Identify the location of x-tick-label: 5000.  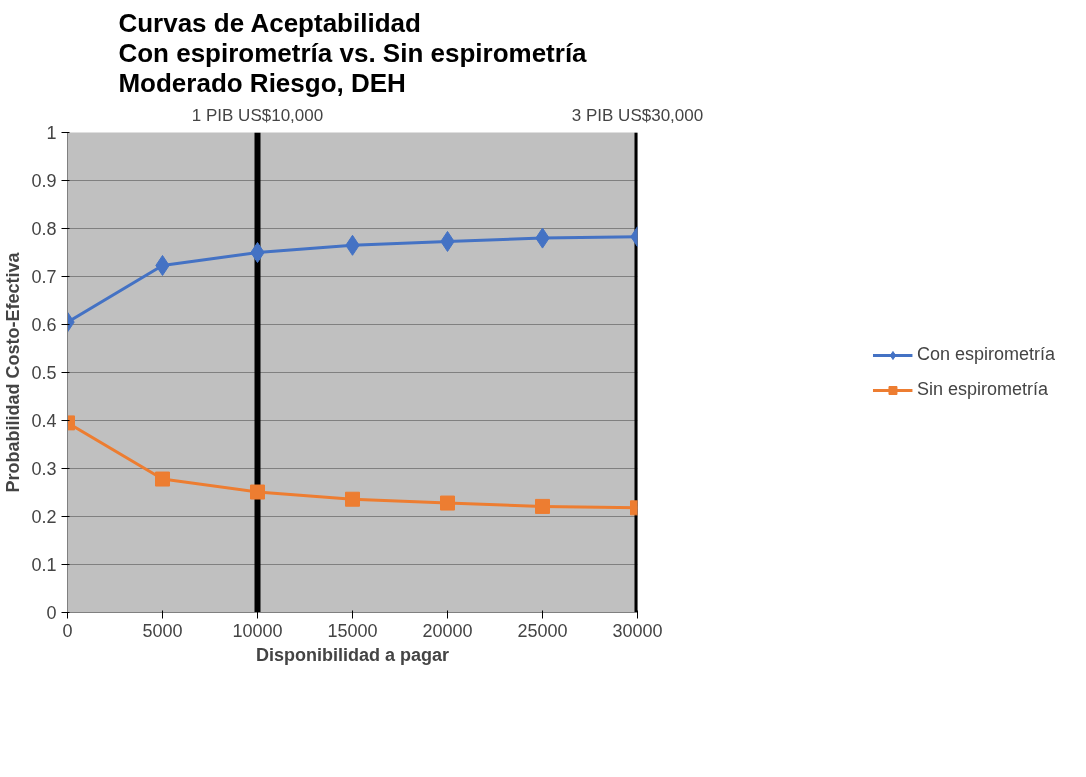
(162, 630).